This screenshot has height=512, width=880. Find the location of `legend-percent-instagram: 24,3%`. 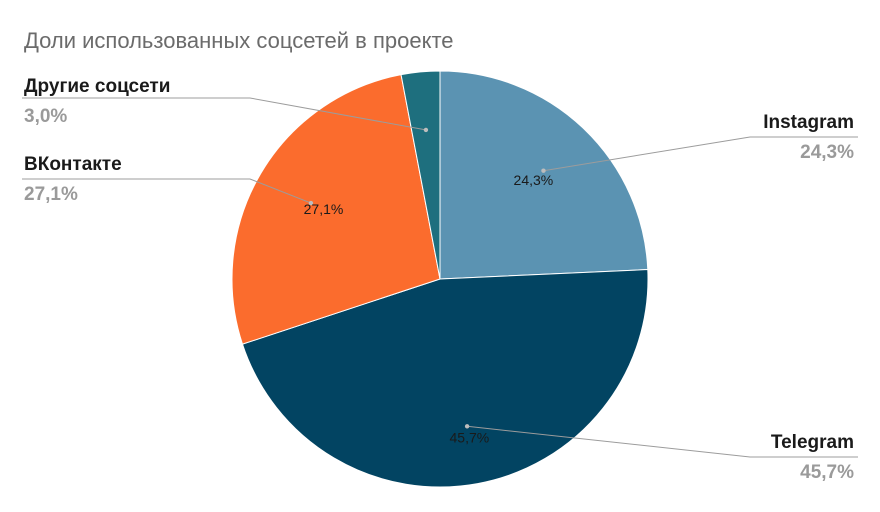

legend-percent-instagram: 24,3% is located at coordinates (827, 152).